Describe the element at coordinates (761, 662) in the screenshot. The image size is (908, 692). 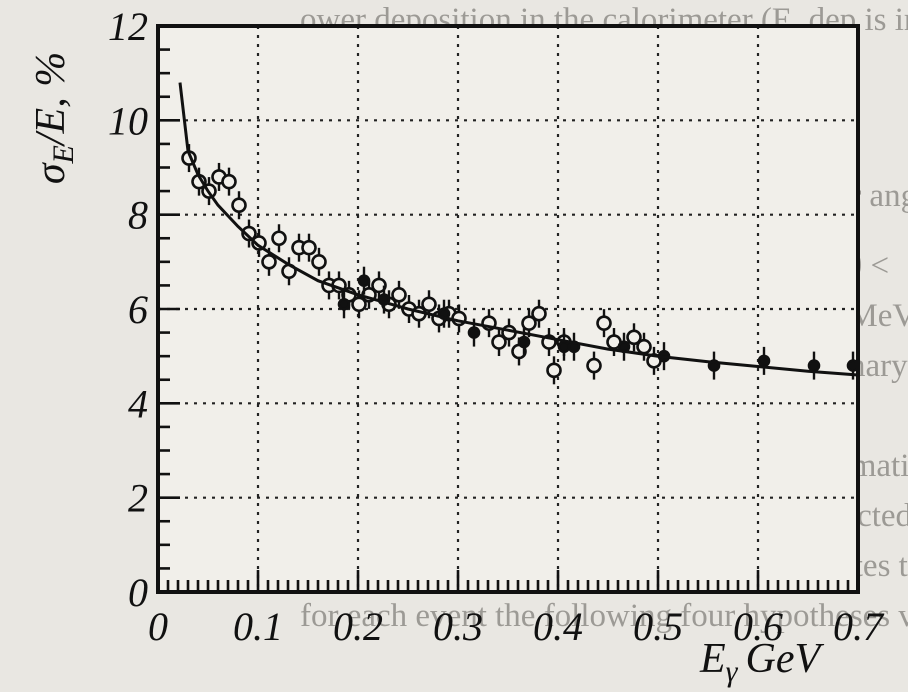
I see `x-axis-label: Eγ GeV` at that location.